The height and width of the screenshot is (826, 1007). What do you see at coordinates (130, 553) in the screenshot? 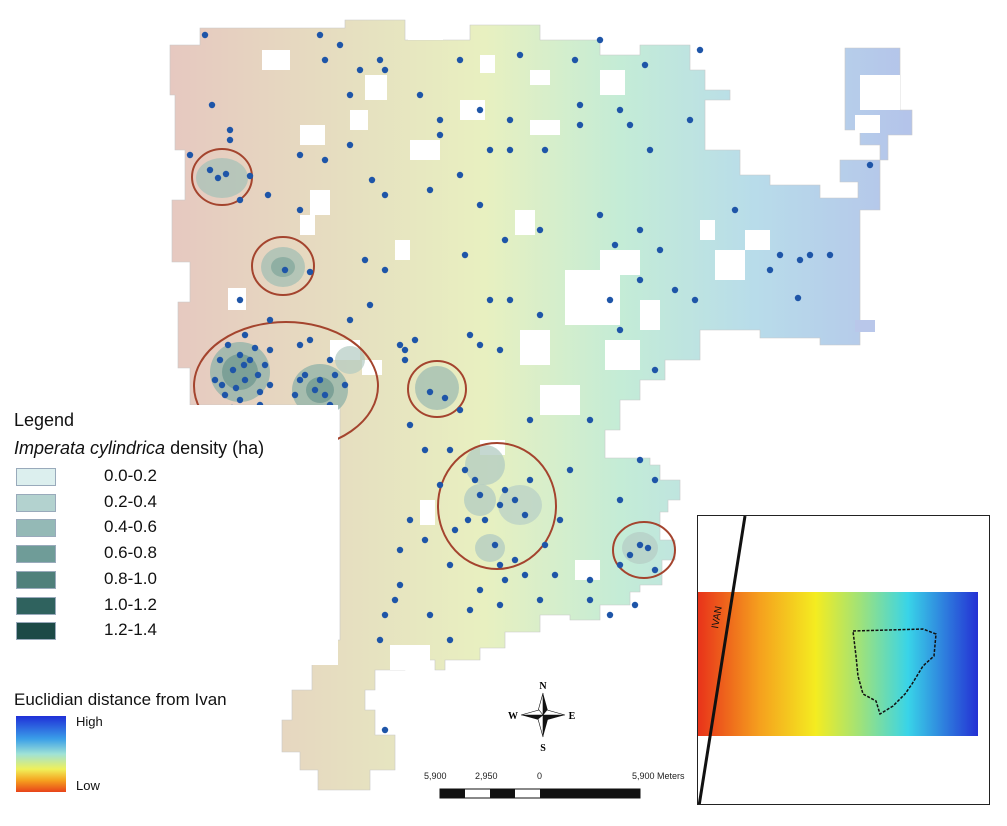
I see `density-class-label: 0.6-0.8` at bounding box center [130, 553].